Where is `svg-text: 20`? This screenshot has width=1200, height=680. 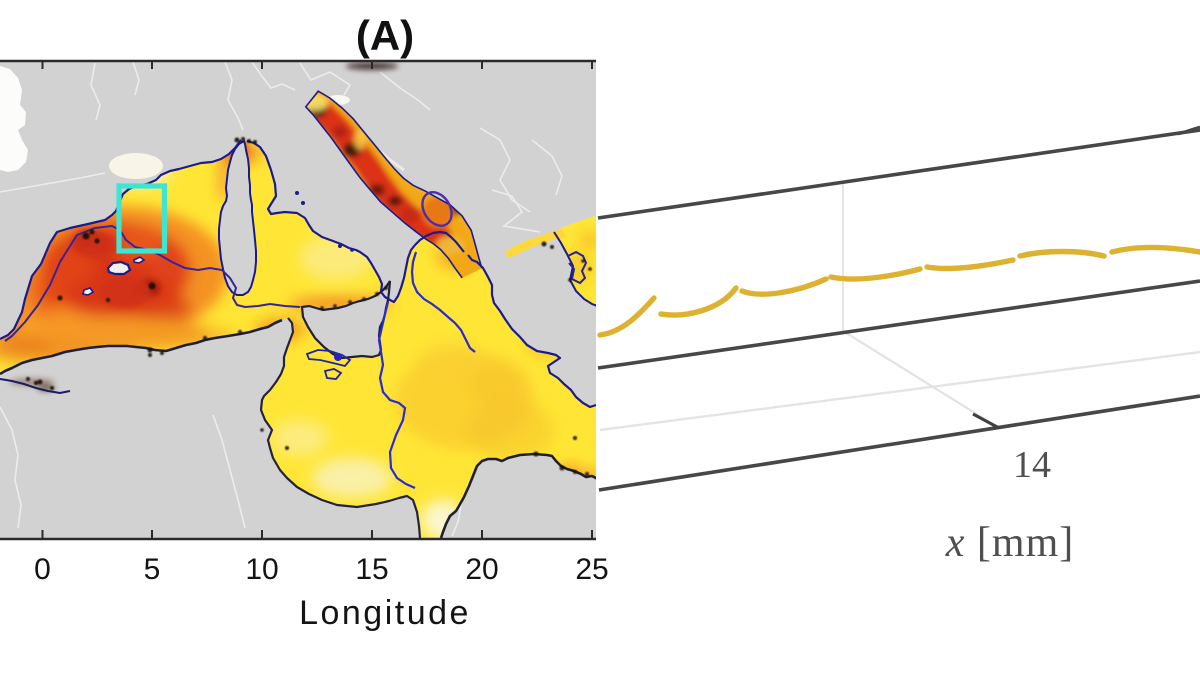
svg-text: 20 is located at coordinates (481, 569).